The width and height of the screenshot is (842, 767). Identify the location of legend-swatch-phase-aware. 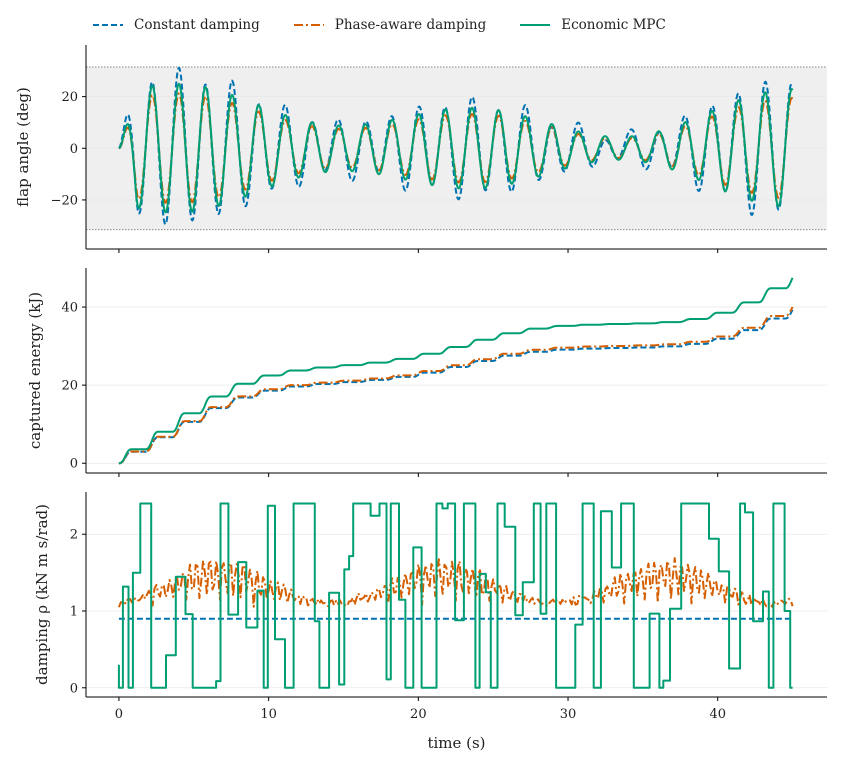
(308, 25).